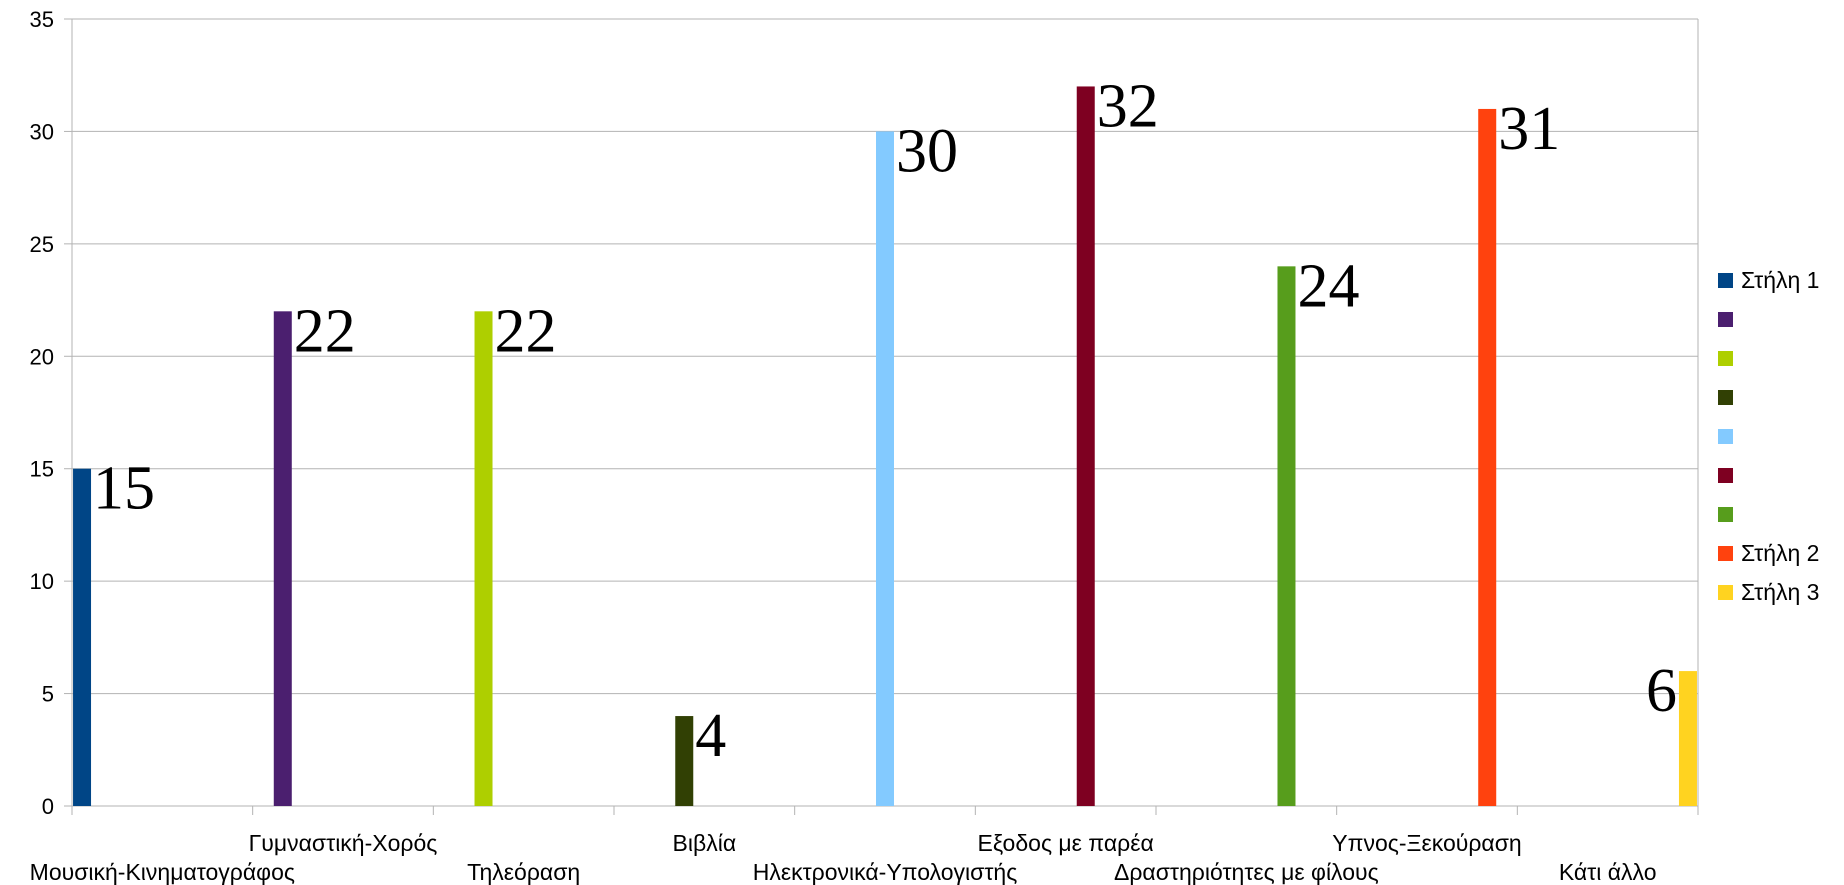  Describe the element at coordinates (1128, 106) in the screenshot. I see `data-label: 32` at that location.